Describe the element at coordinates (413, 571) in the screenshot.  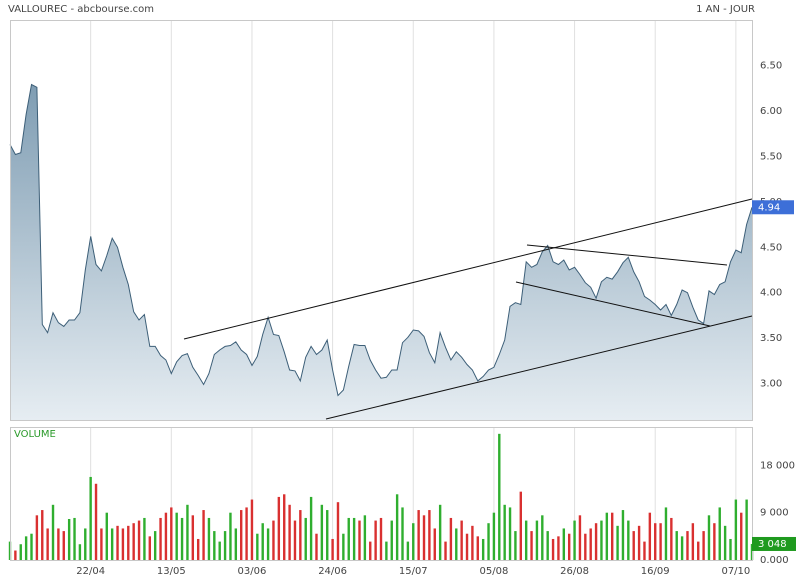
I see `x-tick-label: 15/07` at that location.